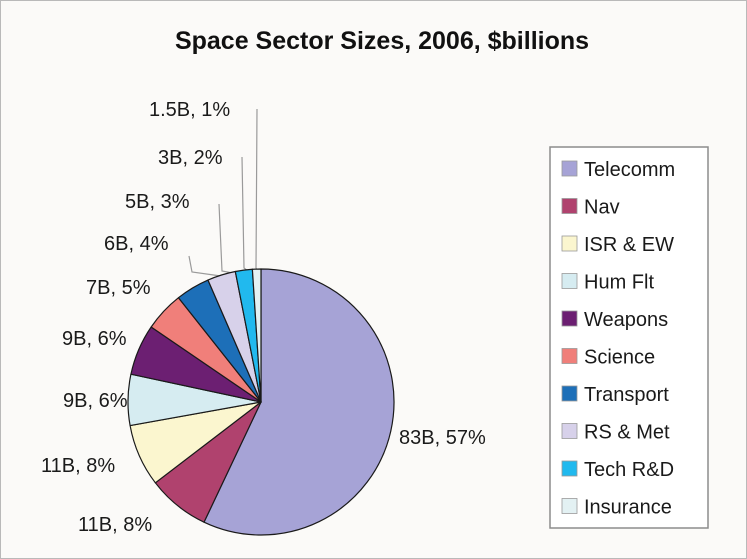 Image resolution: width=747 pixels, height=559 pixels. Describe the element at coordinates (569, 468) in the screenshot. I see `legend-swatch-tech-randd` at that location.